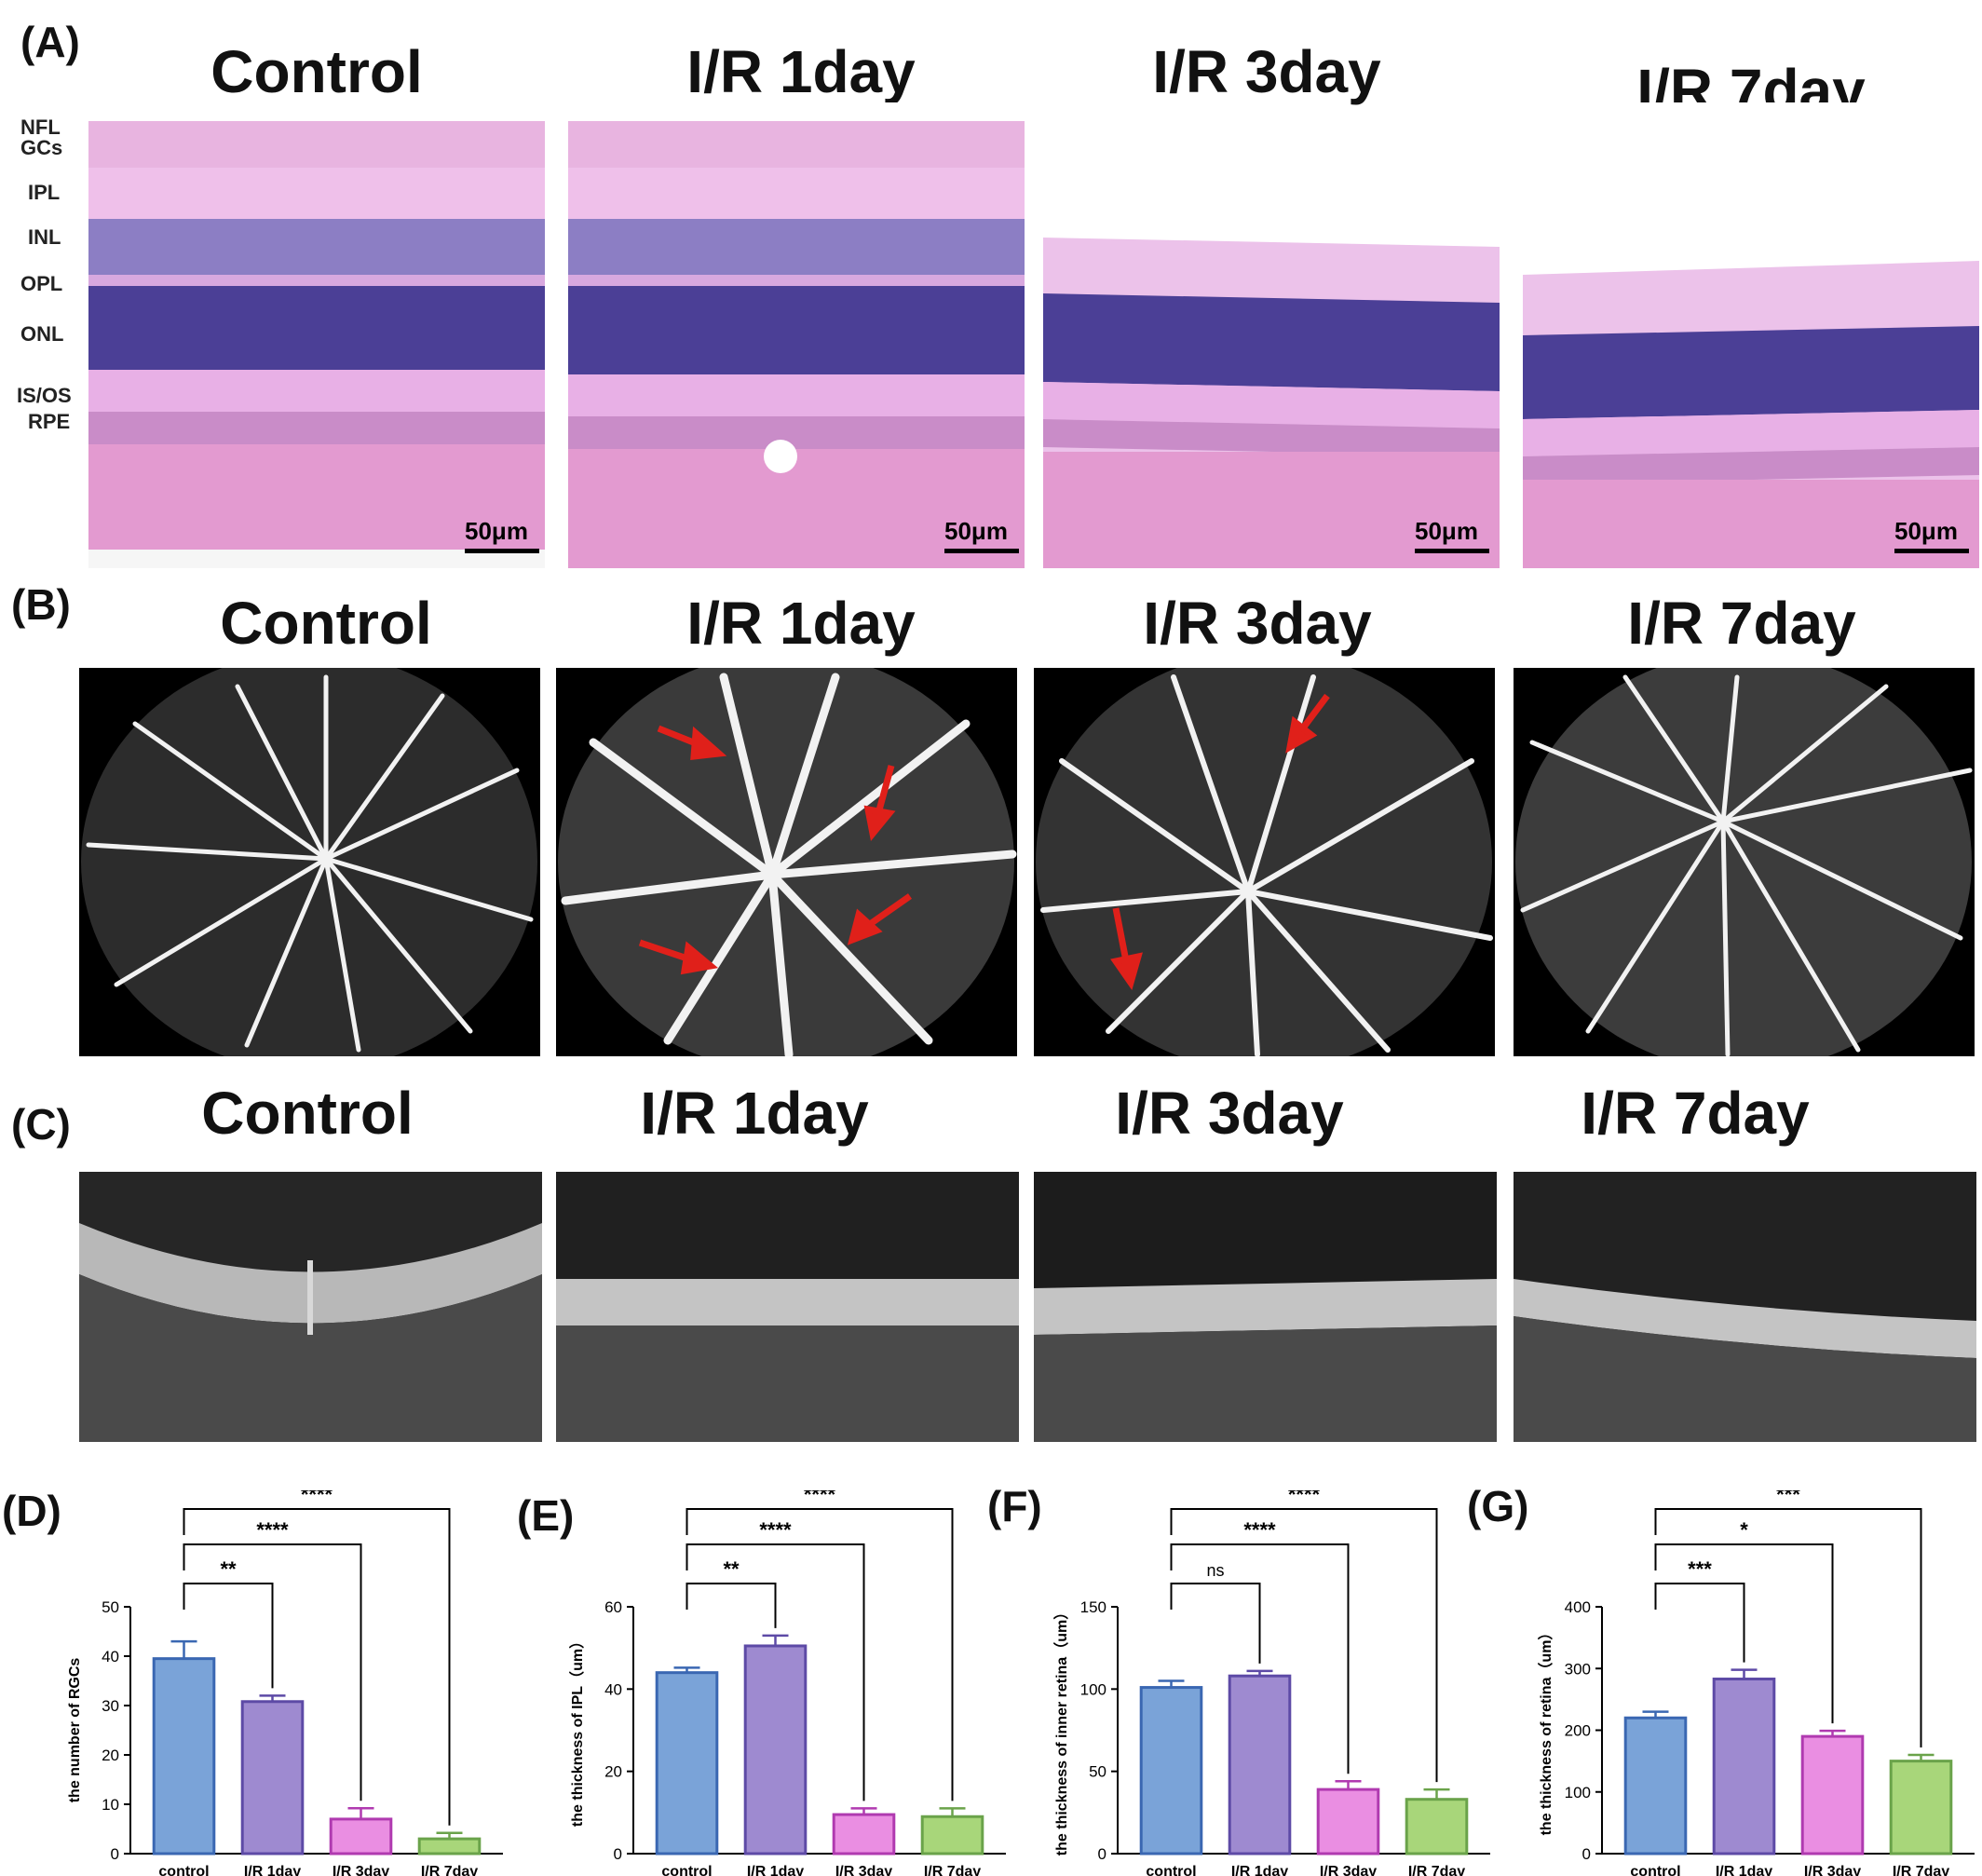 The height and width of the screenshot is (1876, 1982). What do you see at coordinates (1700, 1569) in the screenshot?
I see `significance-label: ***` at bounding box center [1700, 1569].